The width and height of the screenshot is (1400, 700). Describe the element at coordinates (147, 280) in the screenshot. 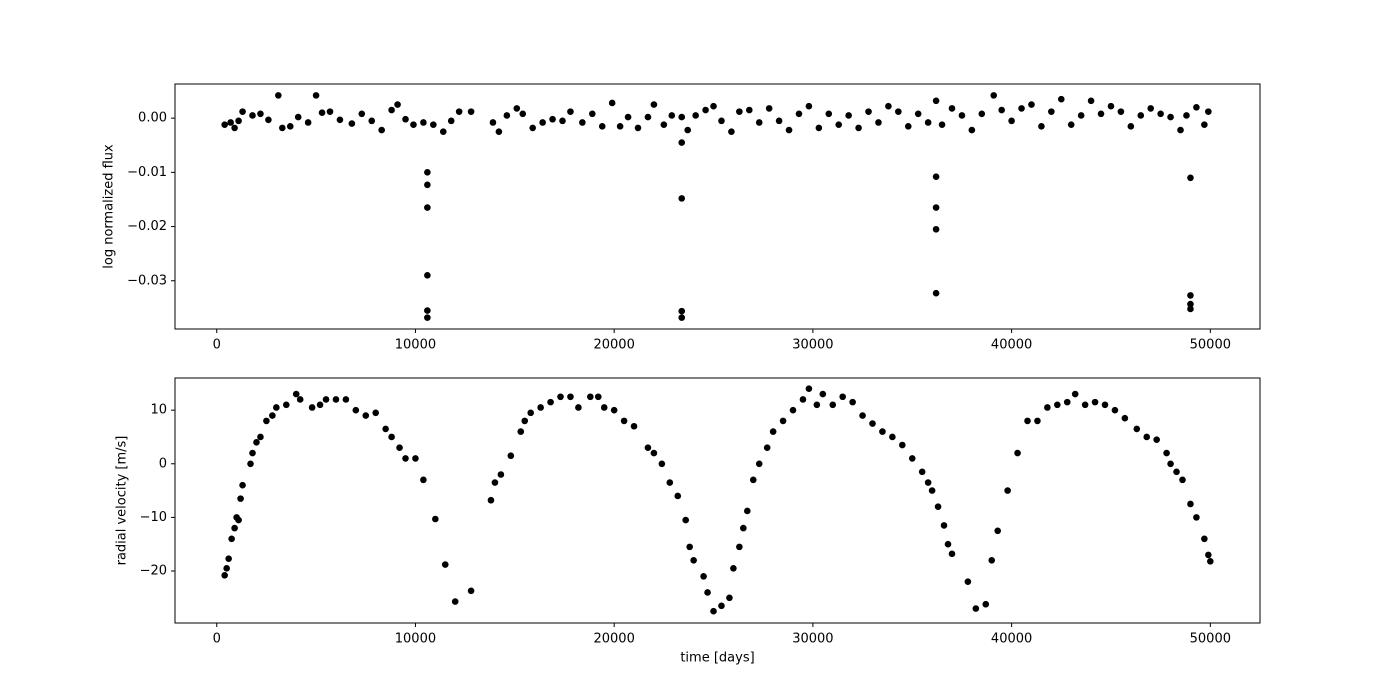

I see `y-tick-label: −0.03` at that location.